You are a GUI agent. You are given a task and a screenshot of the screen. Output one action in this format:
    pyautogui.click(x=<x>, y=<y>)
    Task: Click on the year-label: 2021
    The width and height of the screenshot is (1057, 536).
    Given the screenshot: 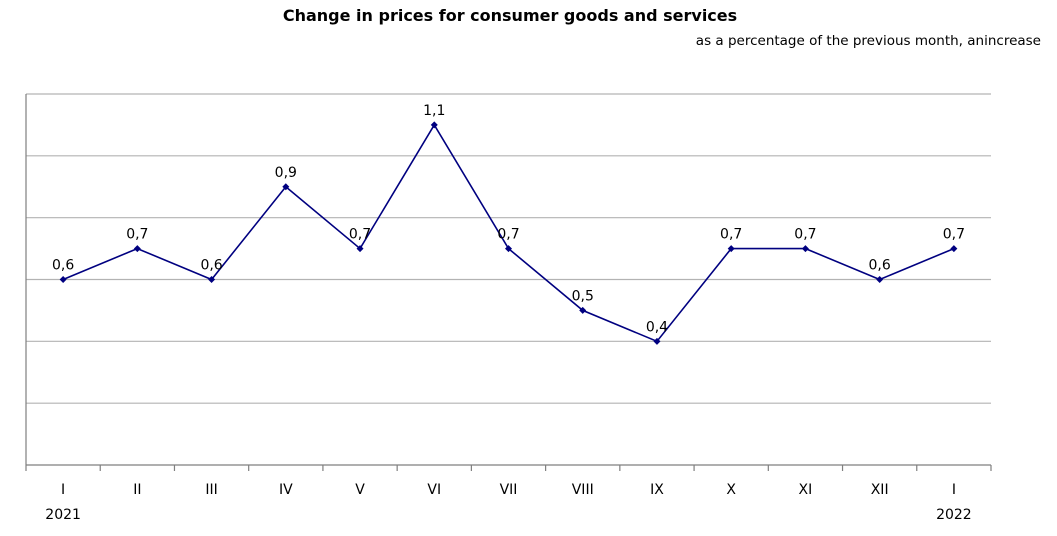 What is the action you would take?
    pyautogui.click(x=63, y=515)
    